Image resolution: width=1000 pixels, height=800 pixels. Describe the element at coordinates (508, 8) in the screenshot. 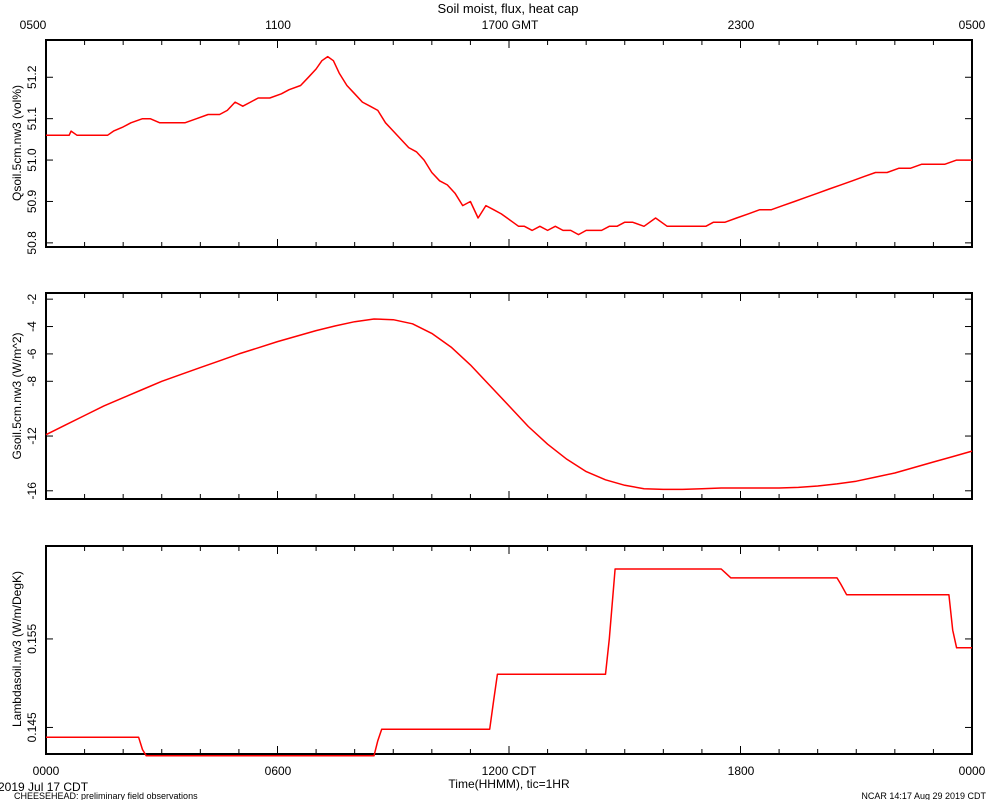

I see `chart-title: Soil moist, flux, heat cap` at that location.